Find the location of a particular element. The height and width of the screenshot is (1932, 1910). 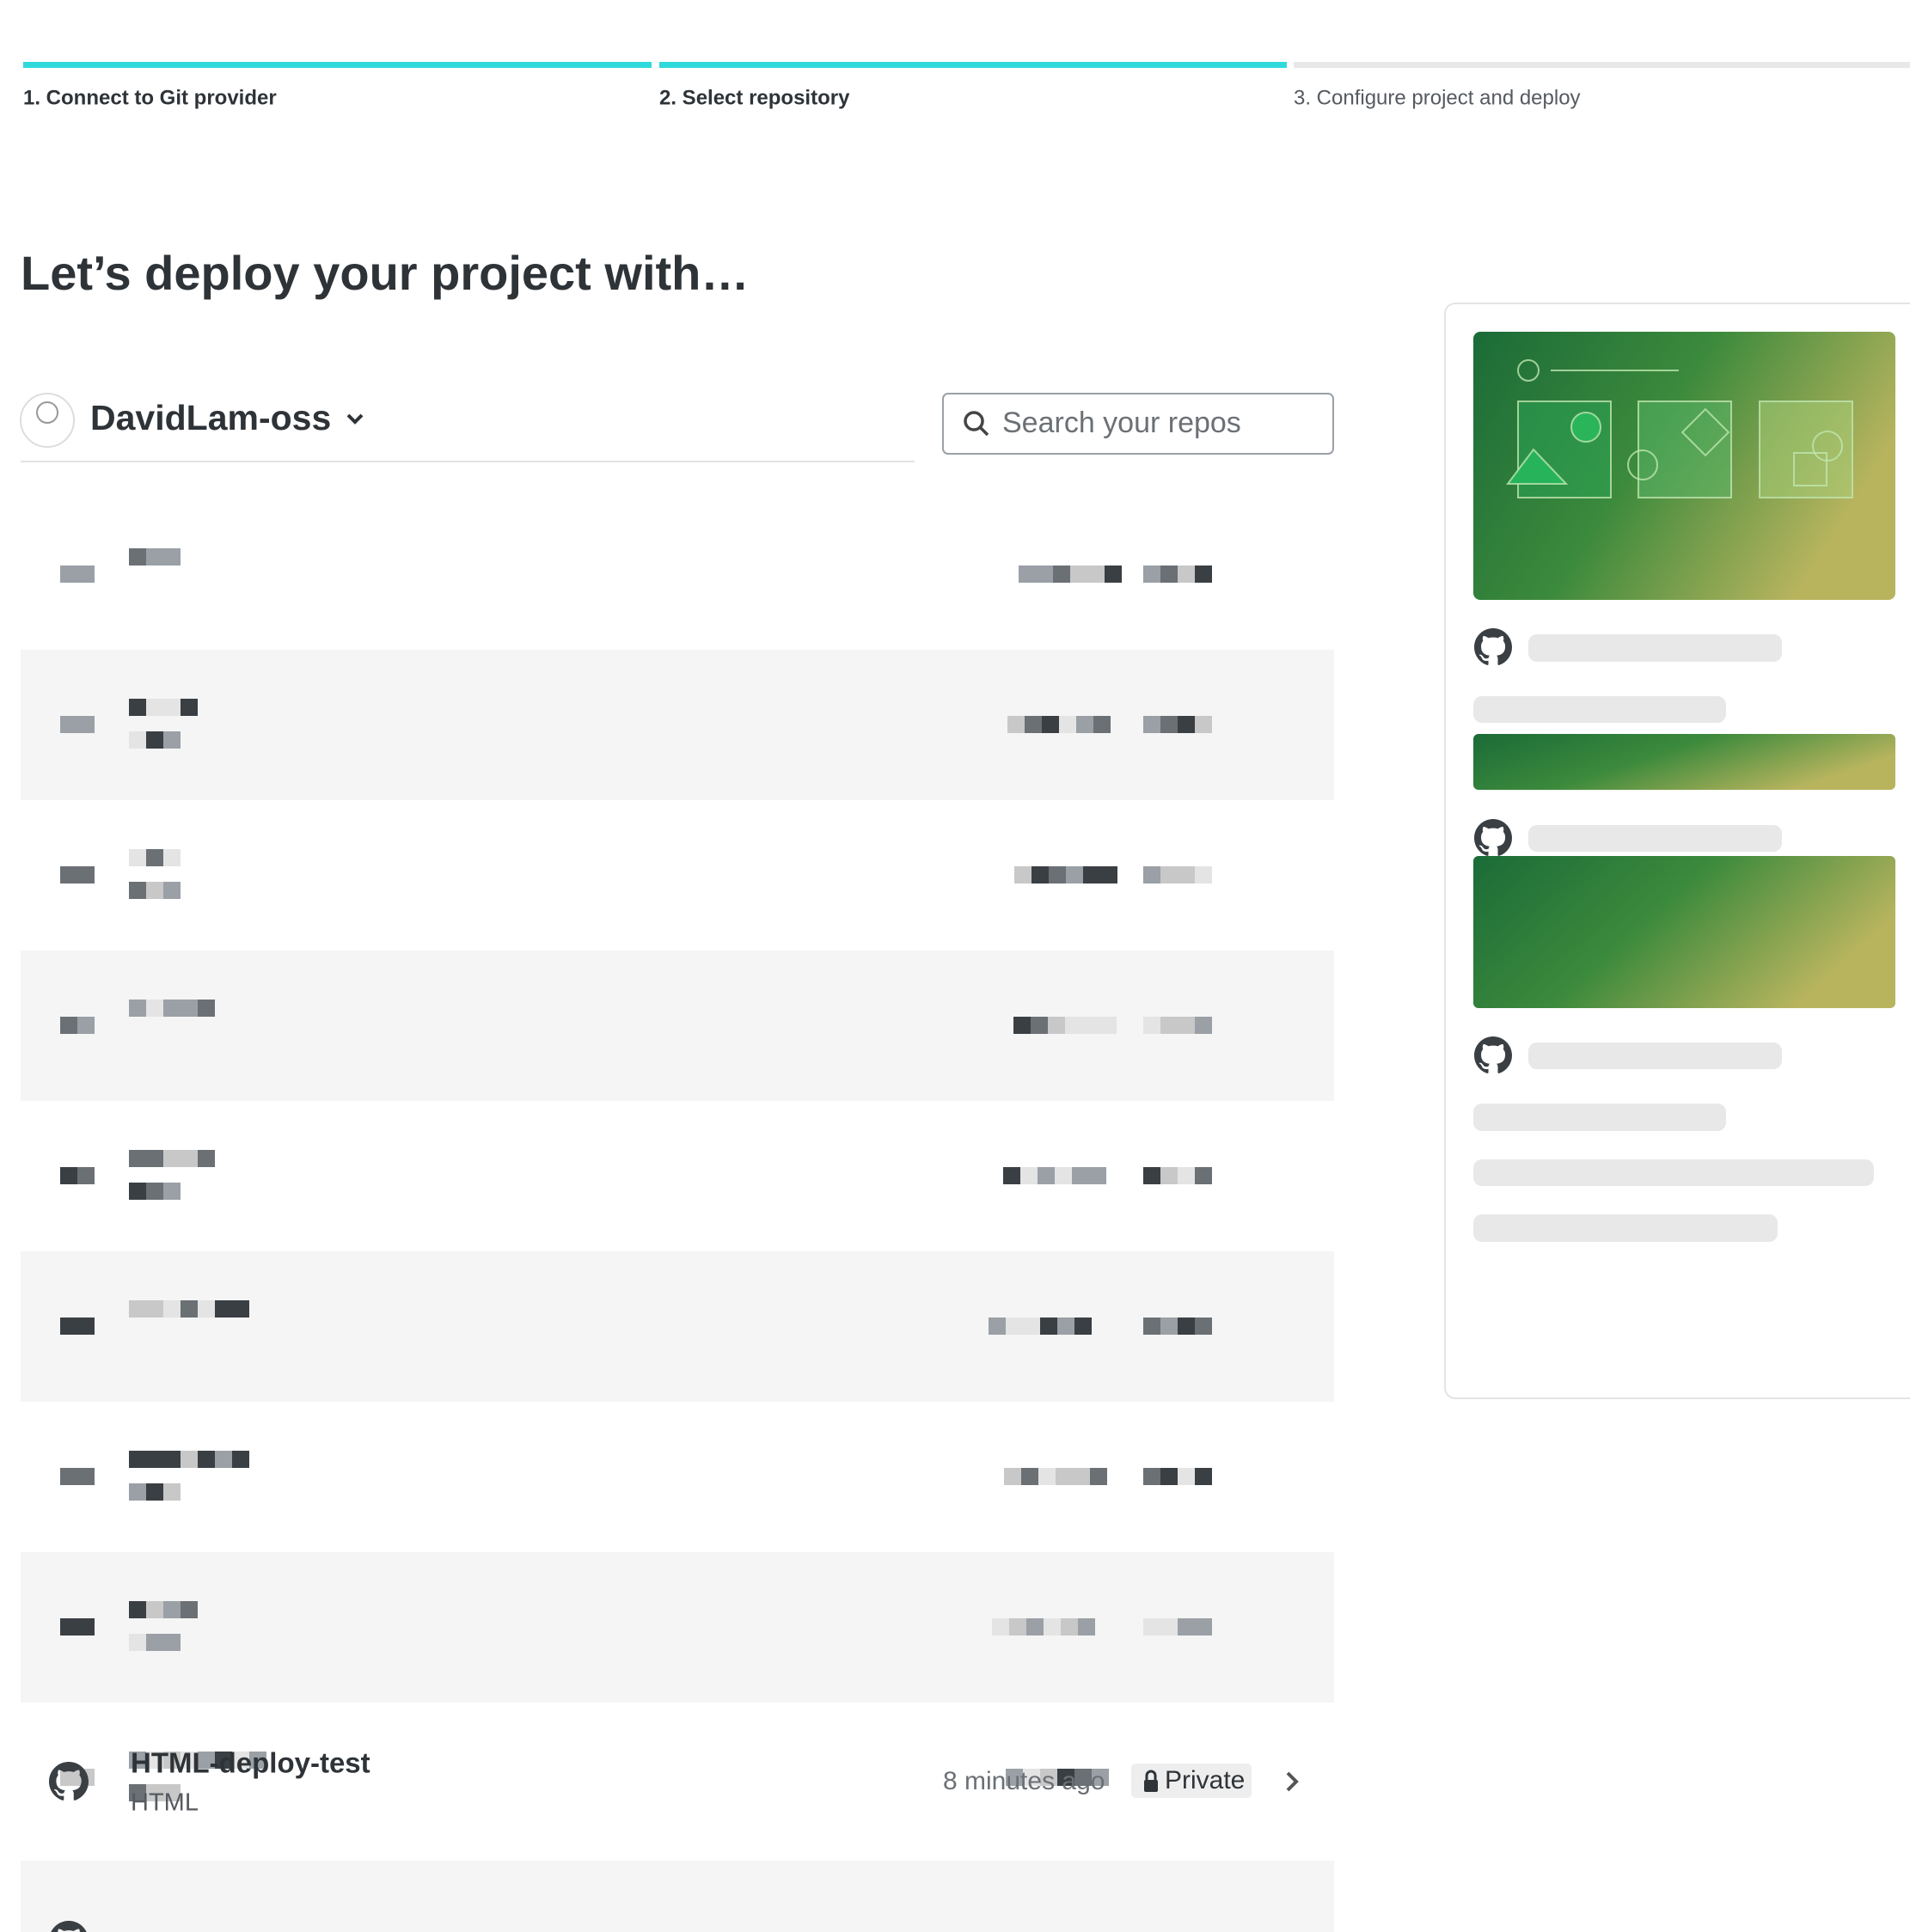

row-chevron is located at coordinates (1293, 1781).